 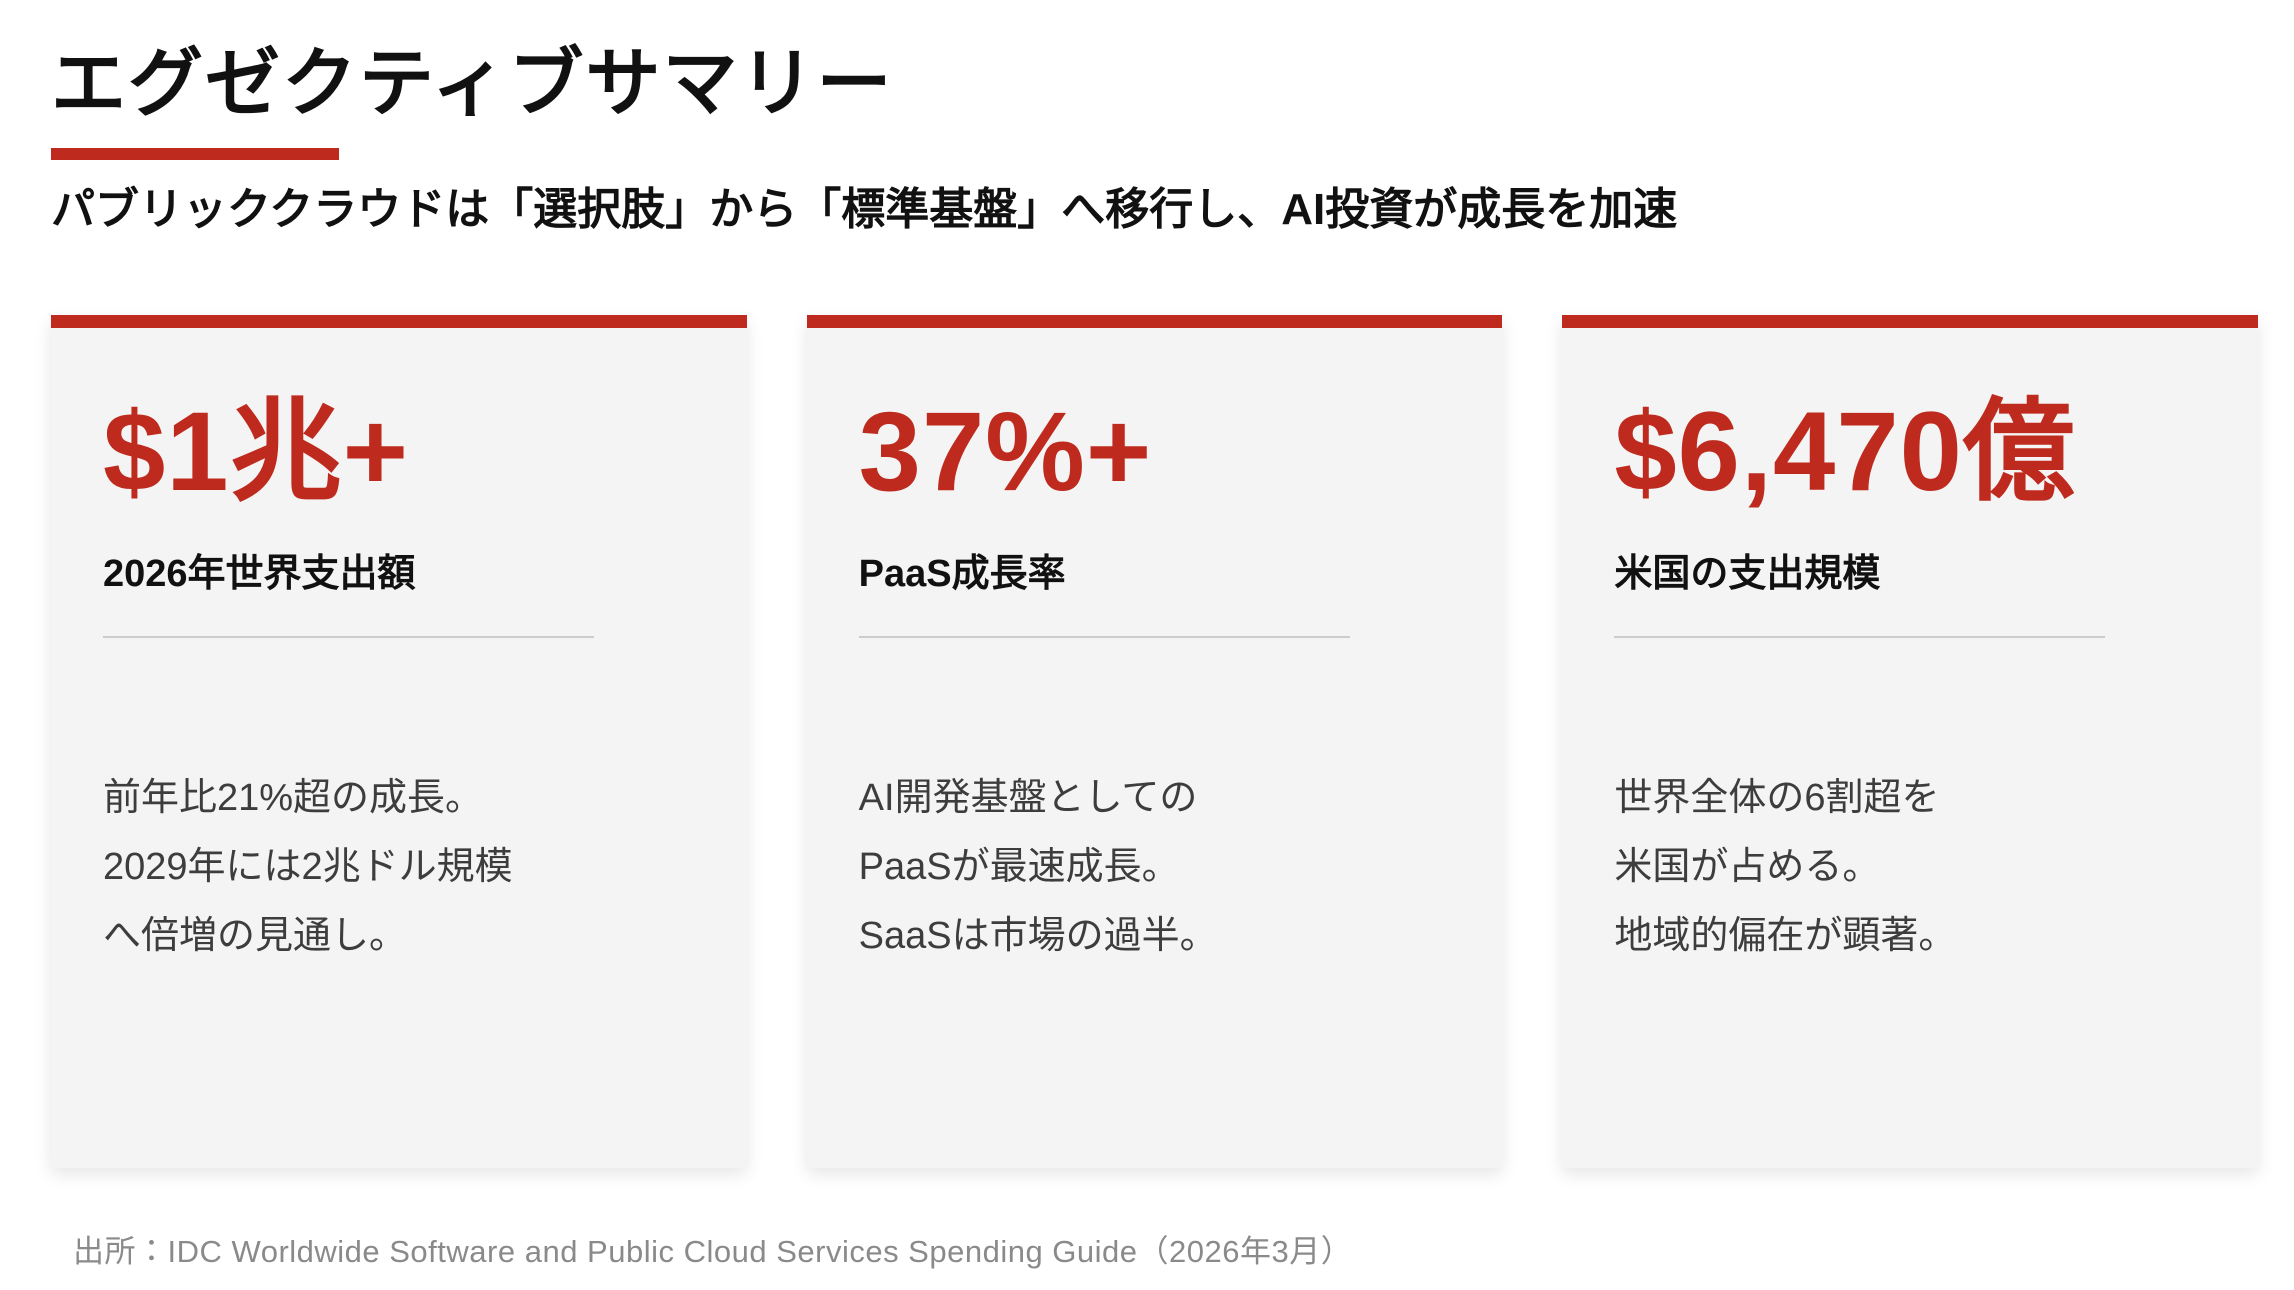 I want to click on desc-line: 米国が占める。, so click(x=1747, y=866).